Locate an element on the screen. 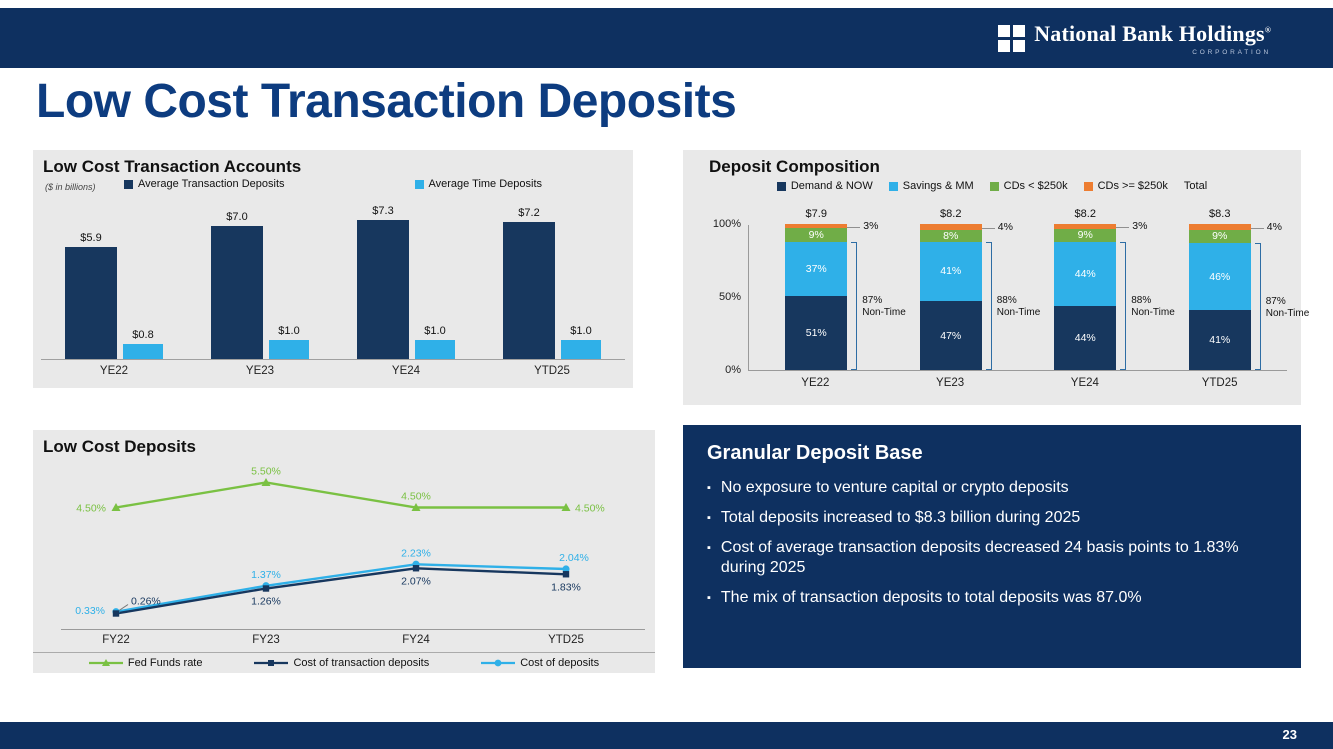 The height and width of the screenshot is (749, 1333). legend-item: Average Transaction Deposits is located at coordinates (204, 184).